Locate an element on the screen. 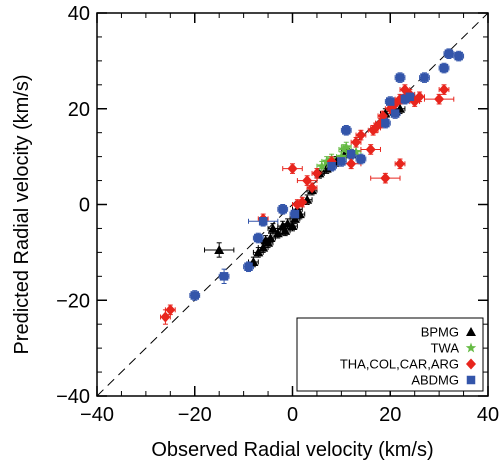 This screenshot has width=500, height=464. y-tick-label: −40 is located at coordinates (73, 397).